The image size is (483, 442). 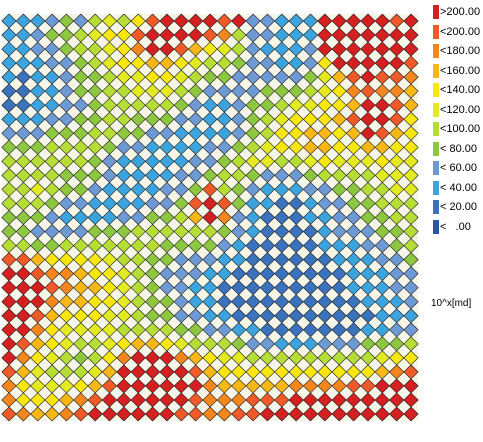 I want to click on legend-item: >200.00, so click(x=455, y=12).